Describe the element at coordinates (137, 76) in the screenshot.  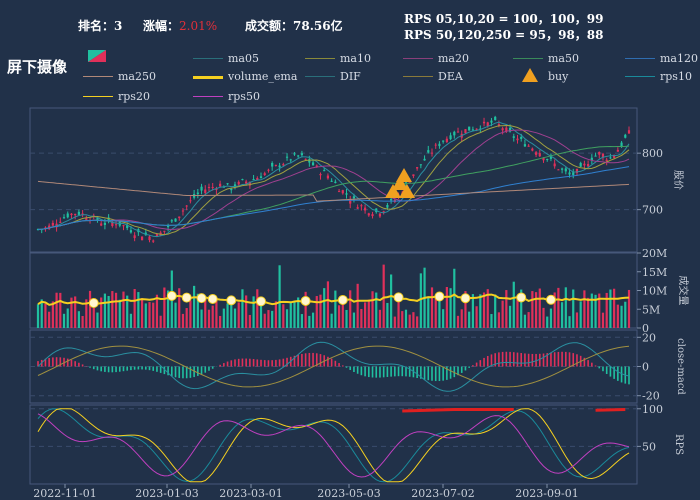
I see `legend-label-ma250: ma250` at that location.